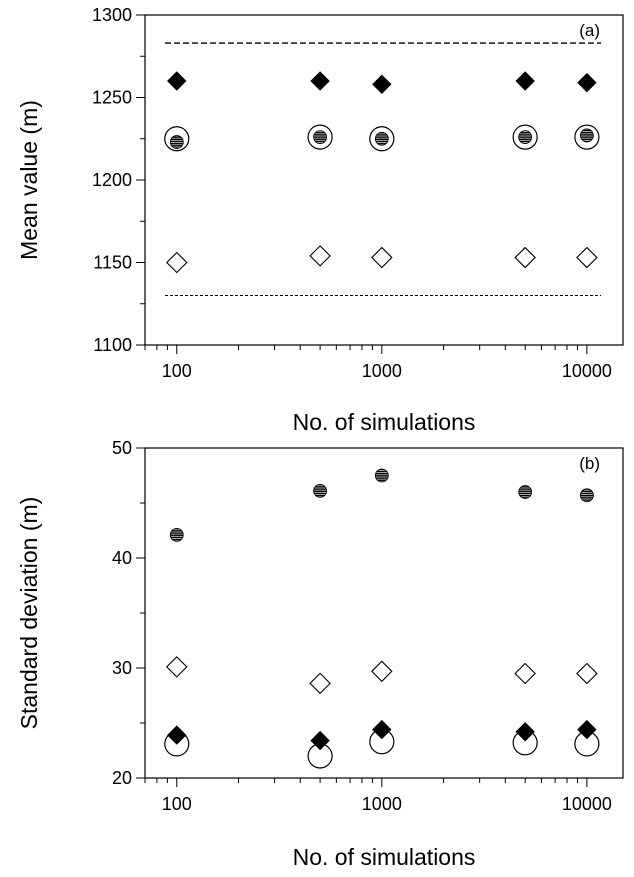  I want to click on panel-a-x-axis-title: No. of simulations, so click(384, 422).